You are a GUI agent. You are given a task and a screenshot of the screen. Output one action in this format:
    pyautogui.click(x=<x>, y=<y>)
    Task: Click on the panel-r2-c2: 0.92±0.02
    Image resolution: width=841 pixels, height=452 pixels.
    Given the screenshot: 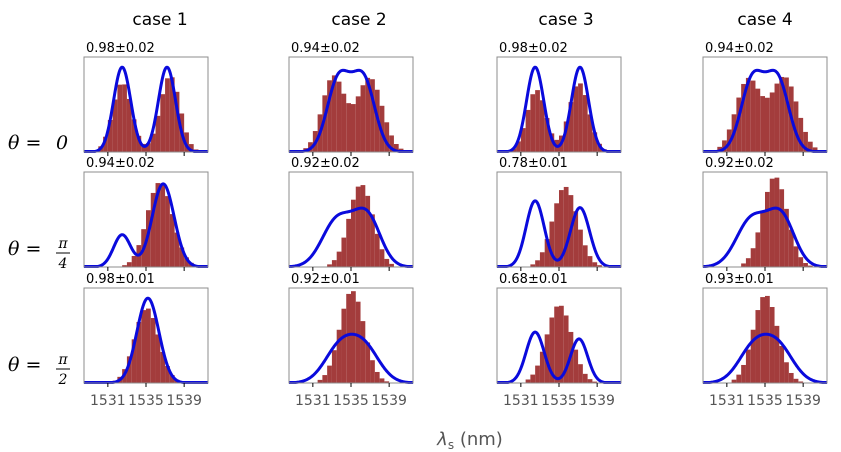 What is the action you would take?
    pyautogui.click(x=351, y=213)
    